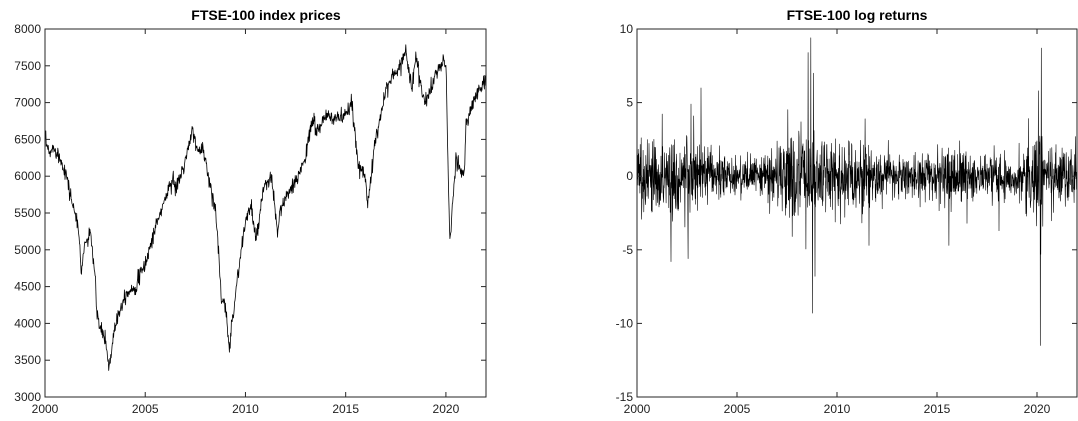  Describe the element at coordinates (27, 176) in the screenshot. I see `y-tick-label: 6000` at that location.